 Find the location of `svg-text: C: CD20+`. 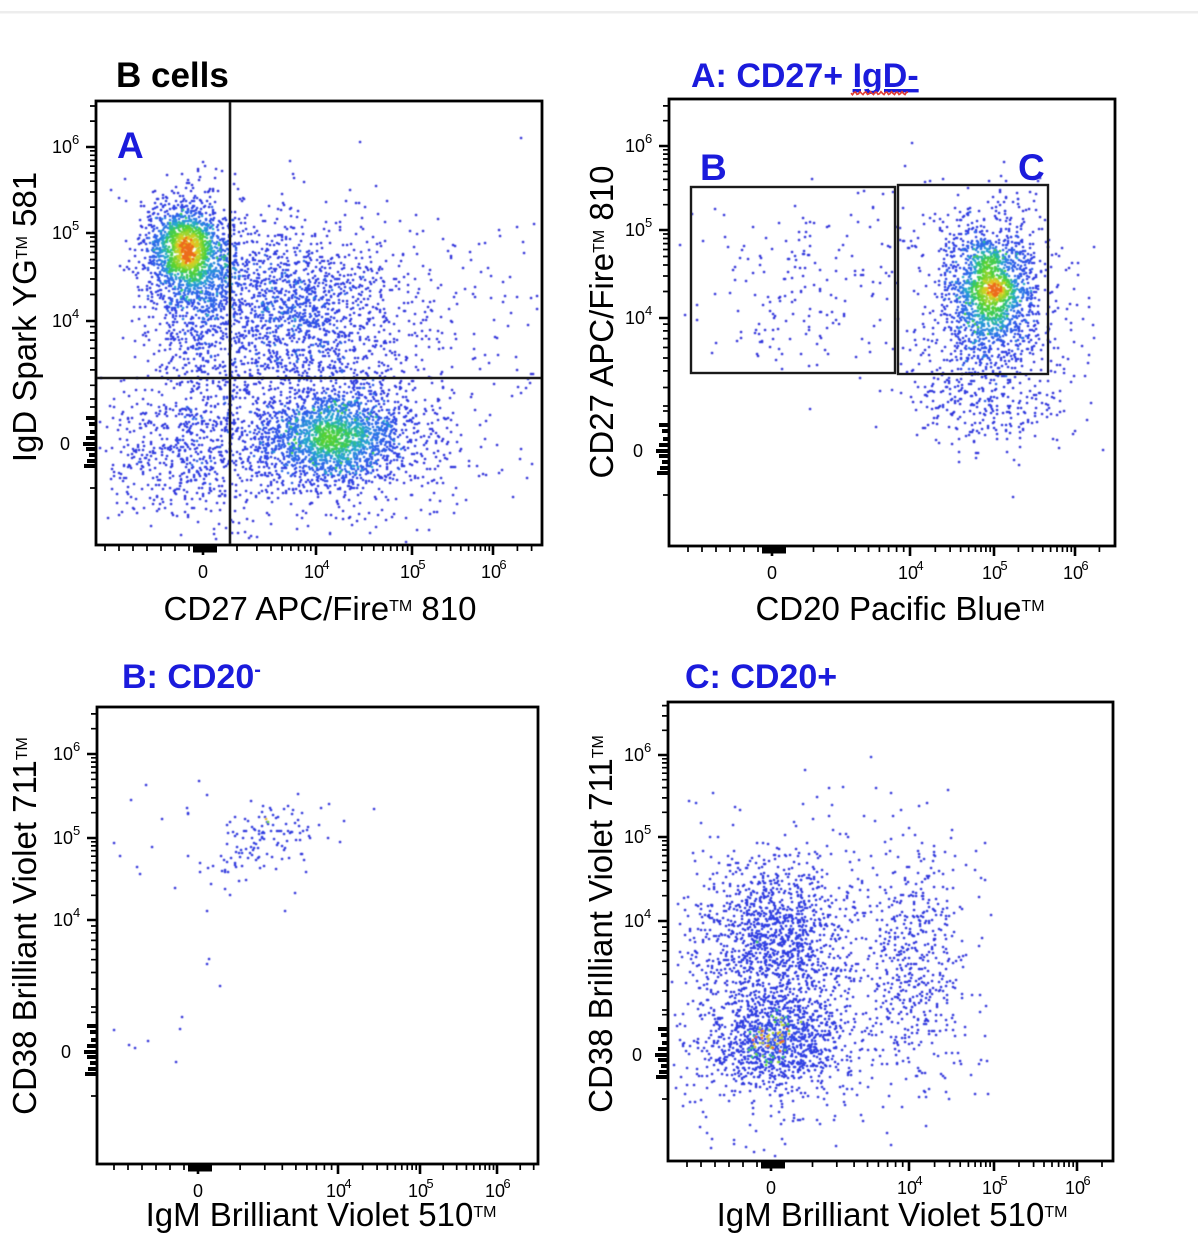

svg-text: C: CD20+ is located at coordinates (761, 677).